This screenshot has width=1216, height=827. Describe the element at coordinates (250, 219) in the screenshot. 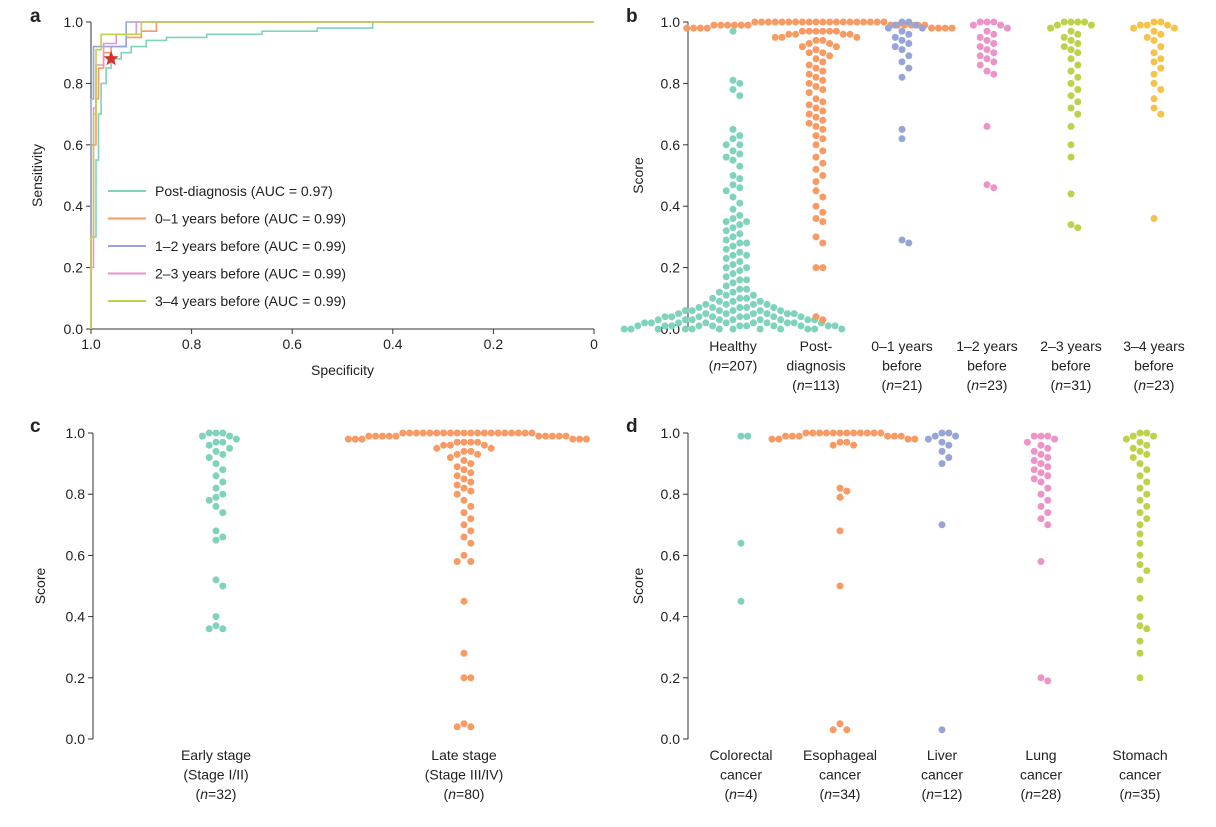

I see `legend-entry-label: 0–1 years before (AUC = 0.99)` at that location.